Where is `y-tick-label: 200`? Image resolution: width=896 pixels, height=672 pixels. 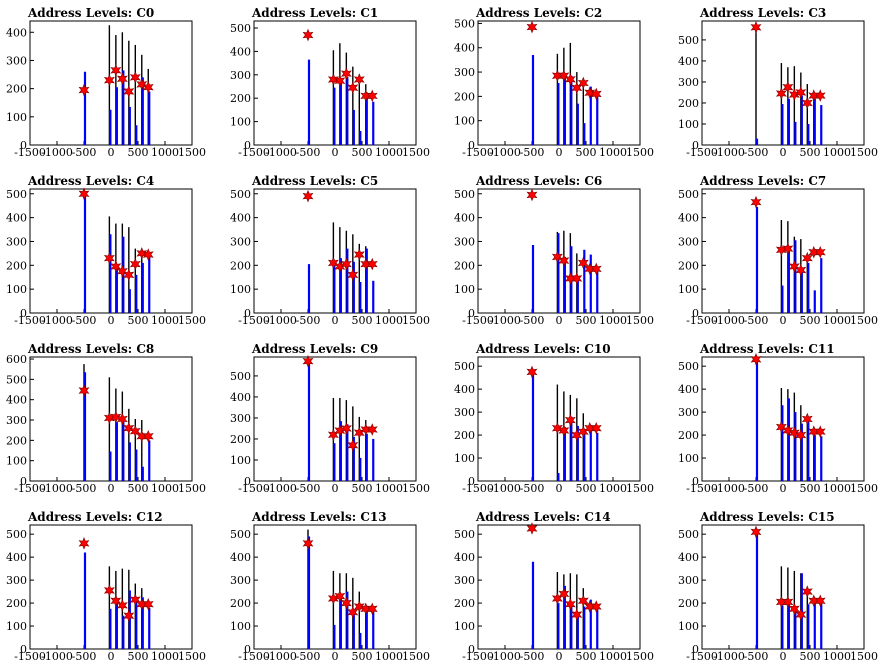 y-tick-label: 200 is located at coordinates (688, 103).